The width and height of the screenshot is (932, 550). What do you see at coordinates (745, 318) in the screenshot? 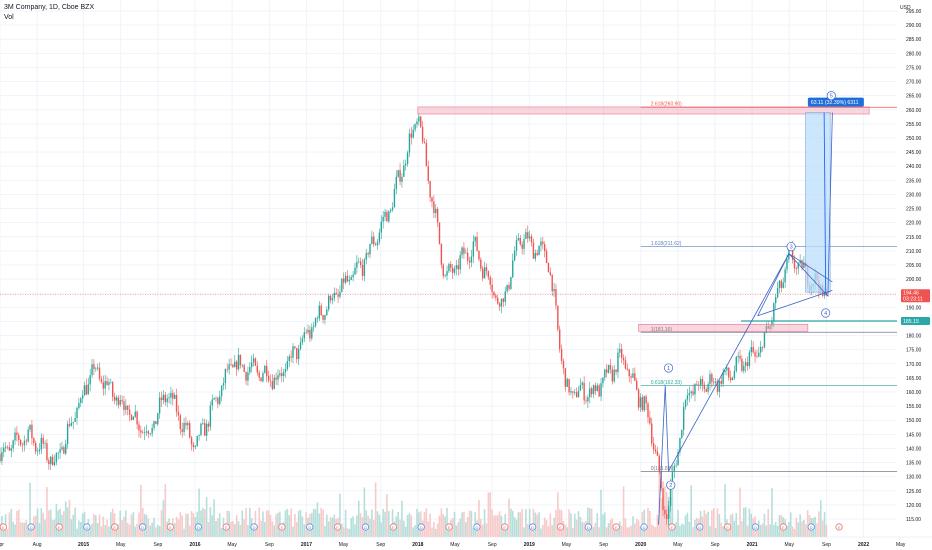
I see `wave-count-path` at bounding box center [745, 318].